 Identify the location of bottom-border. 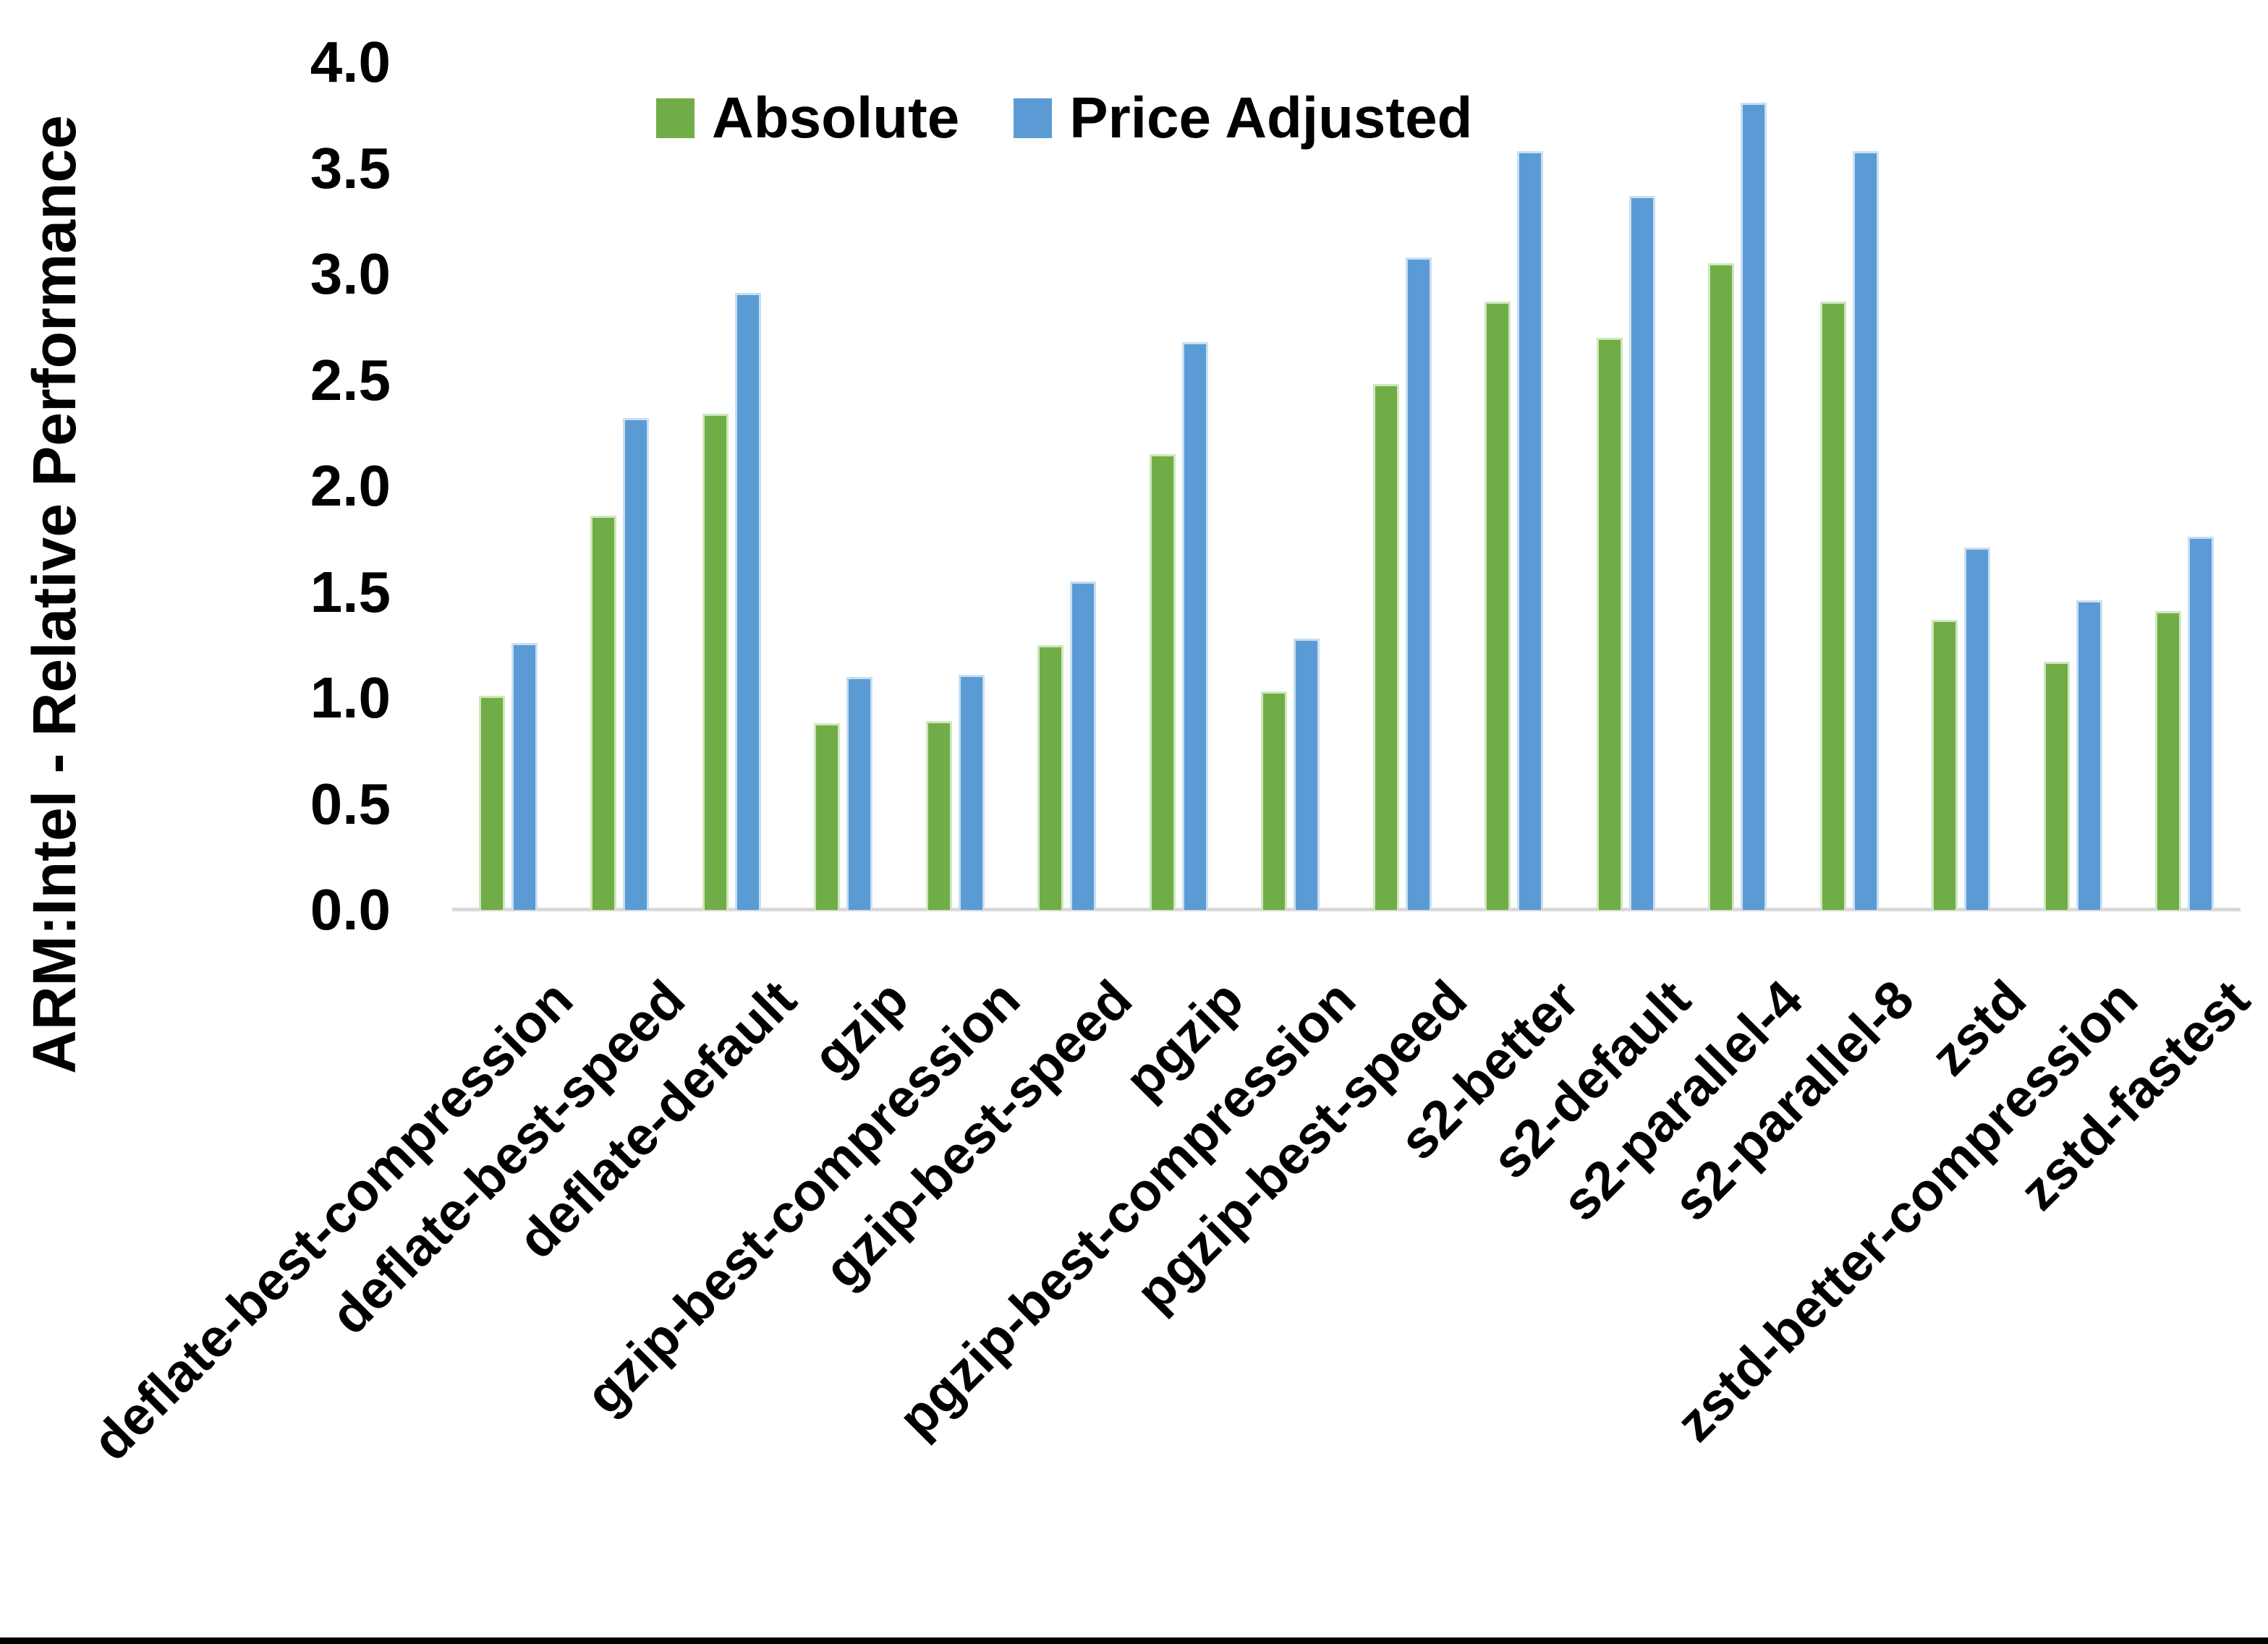
(1134, 1640).